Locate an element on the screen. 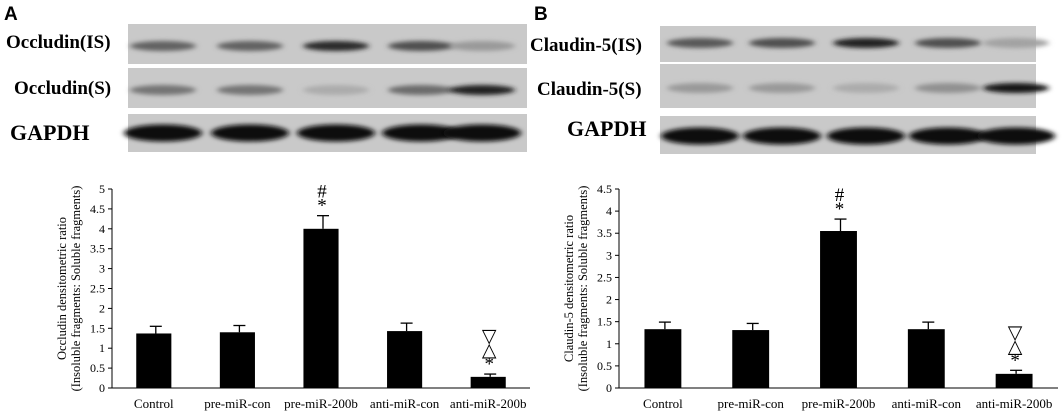 This screenshot has height=417, width=1063. blot-label-occludin-s: Occludin(S) is located at coordinates (63, 88).